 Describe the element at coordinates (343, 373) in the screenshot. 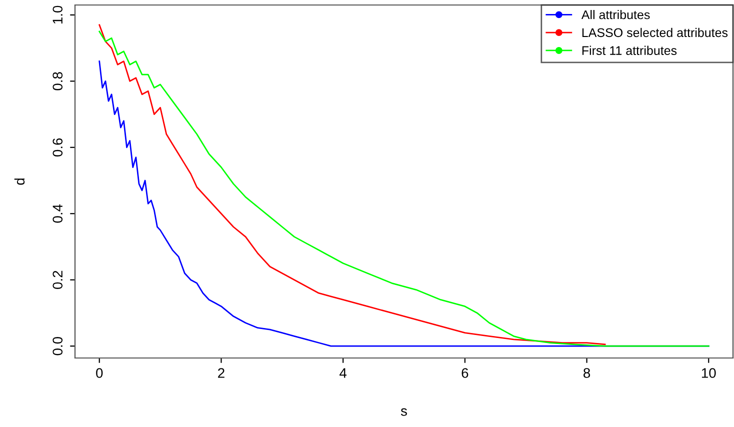

I see `x-tick-label: 4` at that location.